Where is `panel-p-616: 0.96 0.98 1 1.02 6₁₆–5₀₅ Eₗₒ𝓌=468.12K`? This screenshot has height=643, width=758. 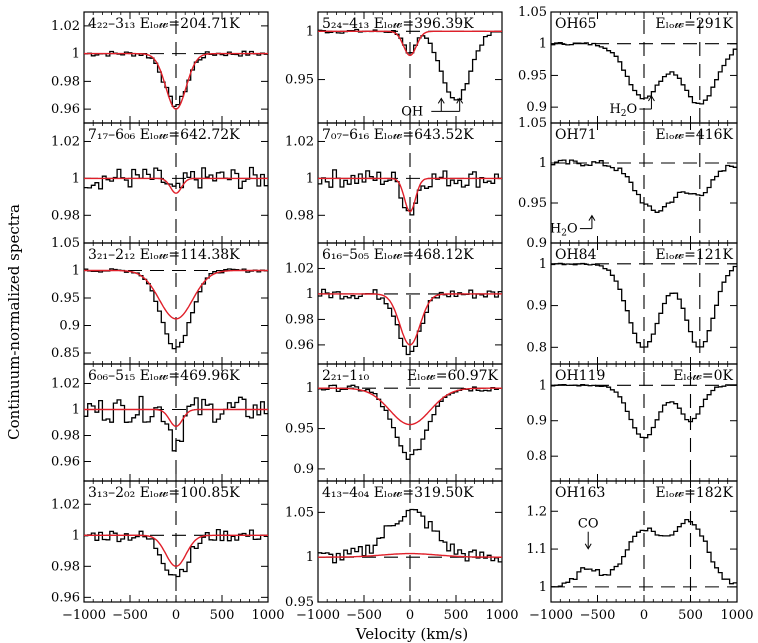 panel-p-616: 0.96 0.98 1 1.02 6₁₆–5₀₅ Eₗₒ𝓌=468.12K is located at coordinates (394, 303).